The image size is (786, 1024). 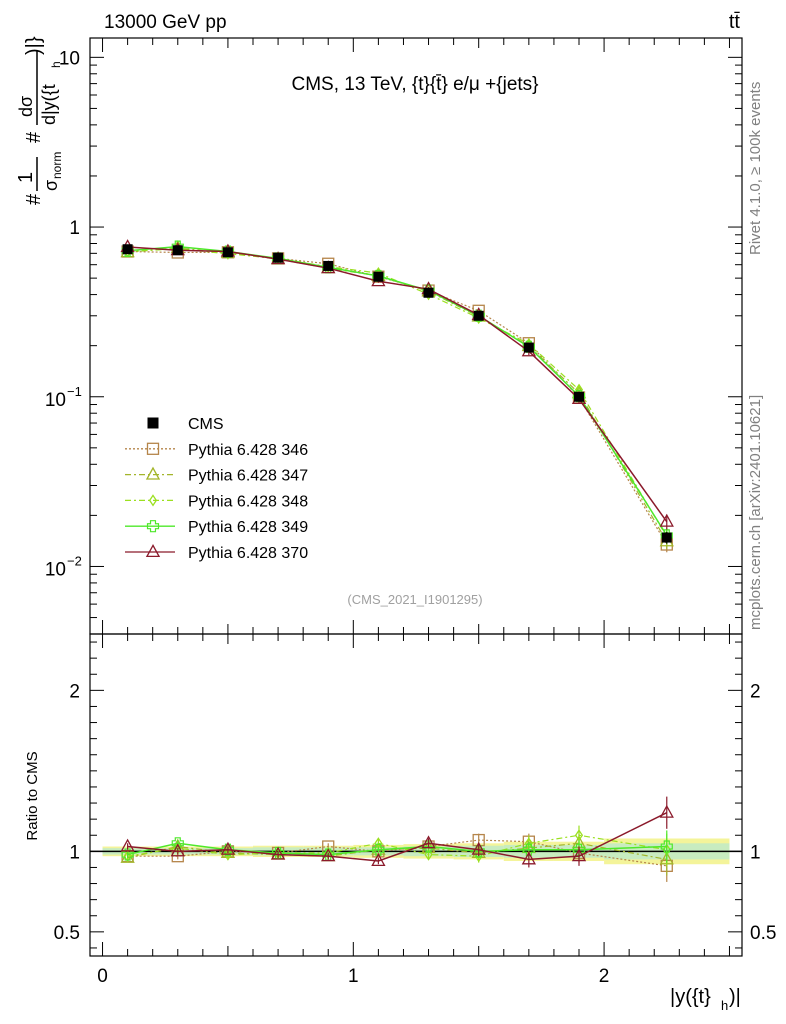 I want to click on legend-label: CMS, so click(x=206, y=424).